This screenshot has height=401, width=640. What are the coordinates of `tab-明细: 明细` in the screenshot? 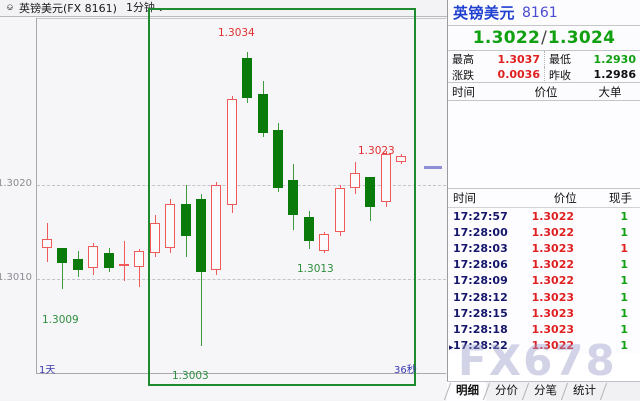 It's located at (466, 391).